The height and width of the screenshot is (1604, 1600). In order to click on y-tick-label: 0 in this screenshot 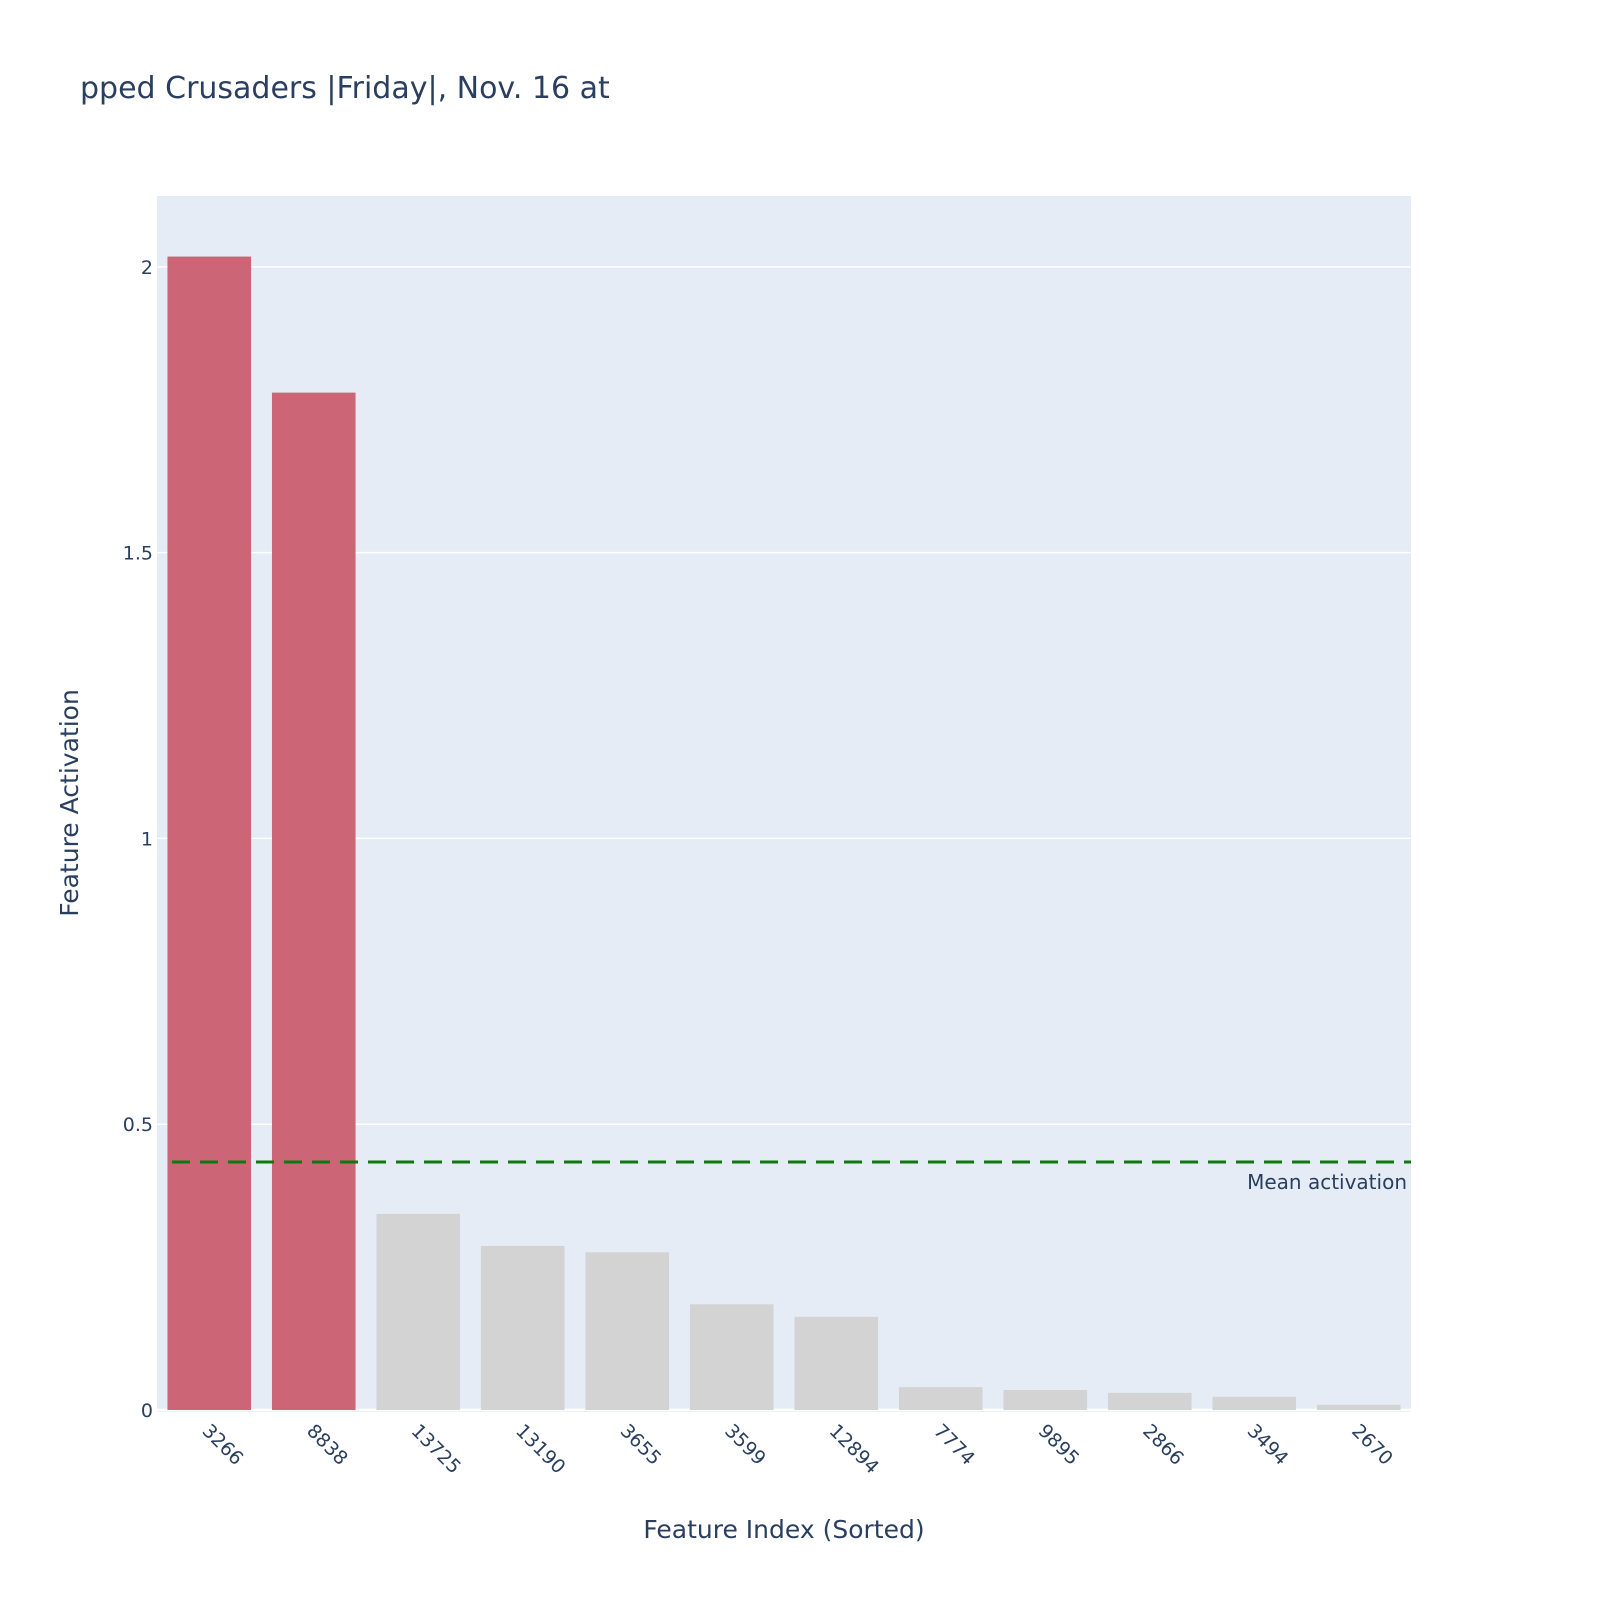, I will do `click(147, 1411)`.